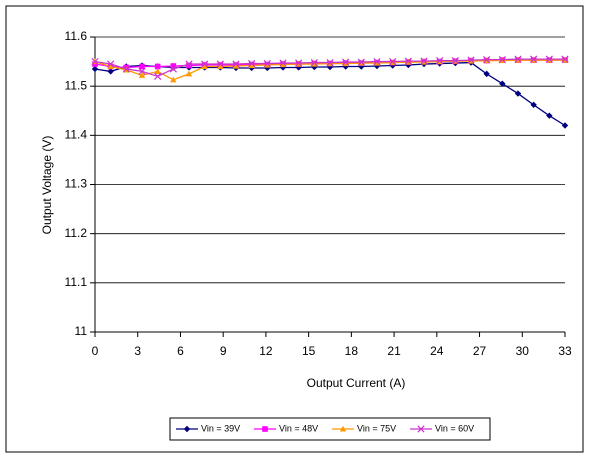 The width and height of the screenshot is (589, 458). Describe the element at coordinates (298, 428) in the screenshot. I see `legend-label: Vin = 48V` at that location.